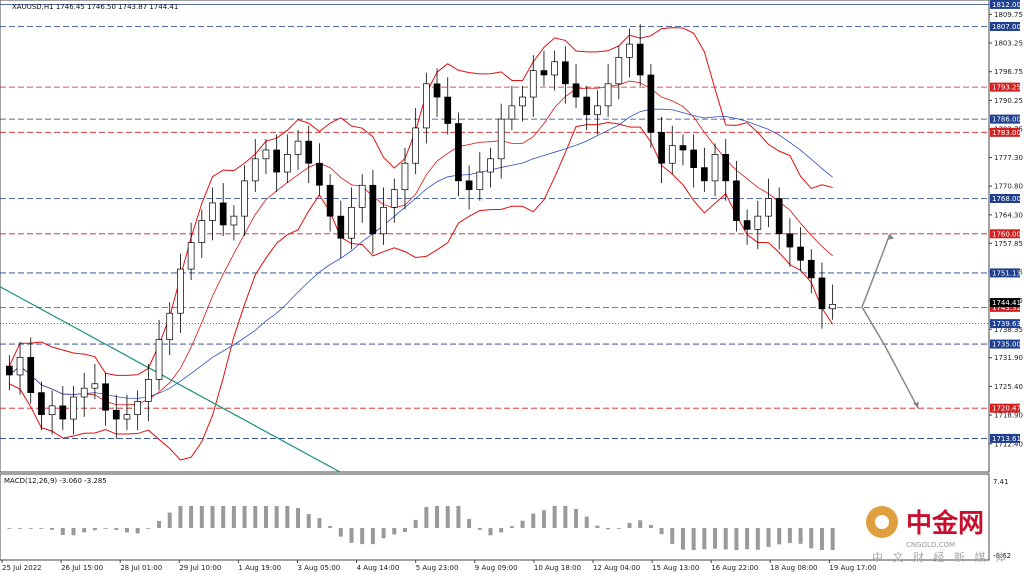  What do you see at coordinates (876, 270) in the screenshot?
I see `bullish-projection` at bounding box center [876, 270].